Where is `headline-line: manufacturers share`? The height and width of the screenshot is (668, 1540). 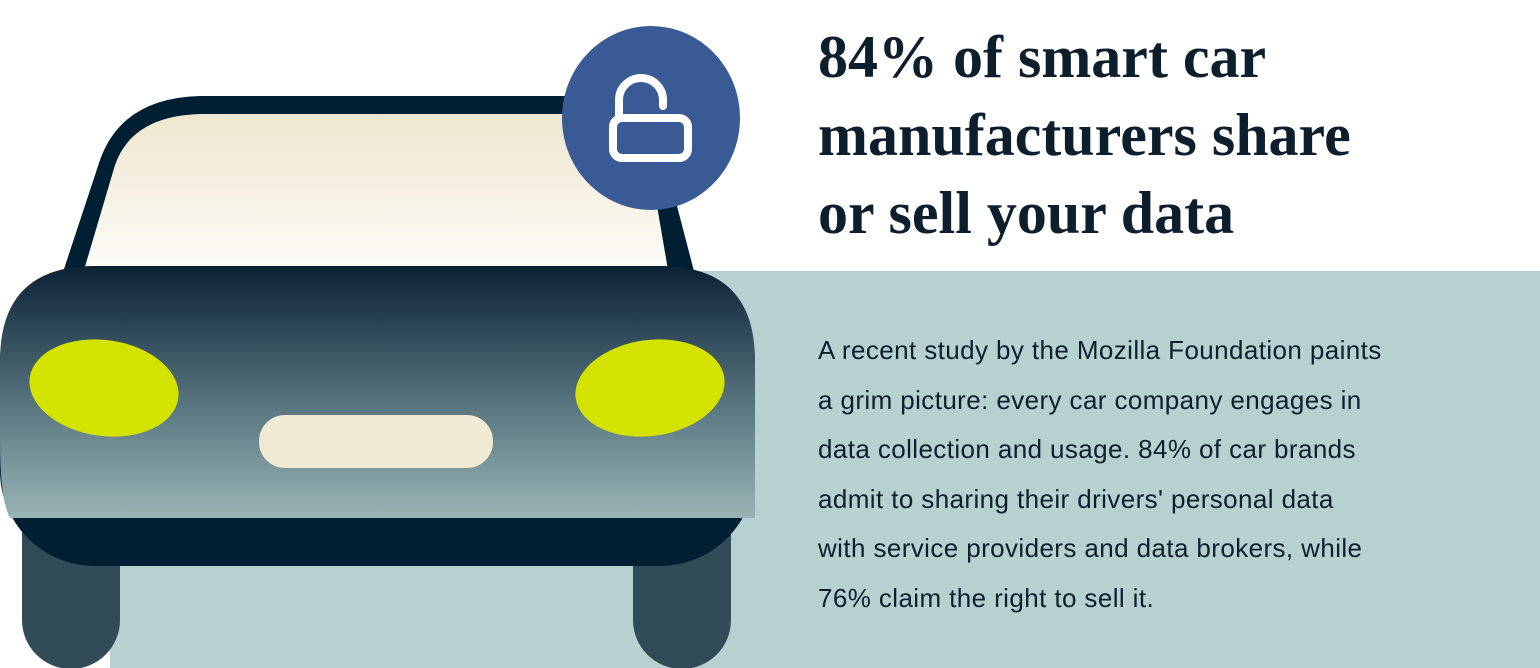 headline-line: manufacturers share is located at coordinates (1084, 135).